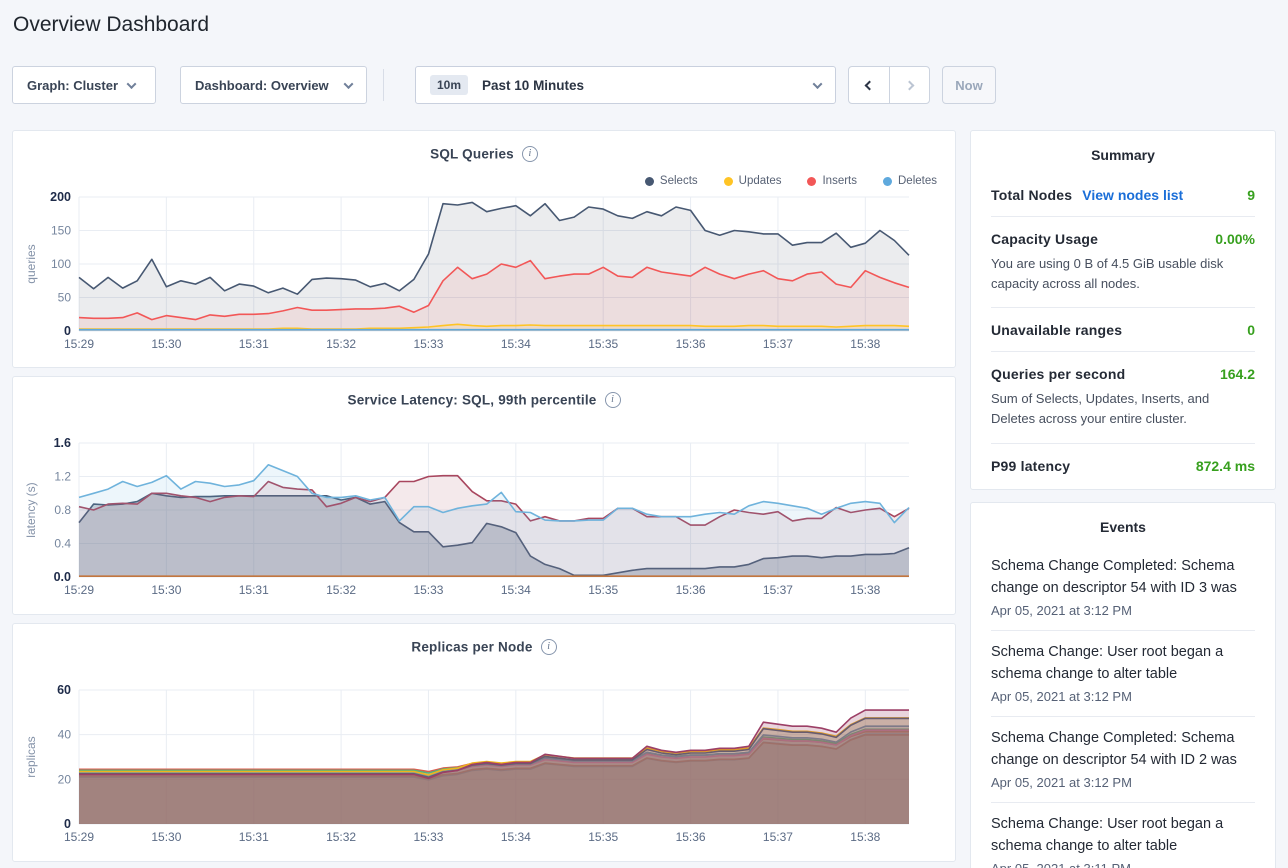 The image size is (1288, 868). I want to click on legend-dot-inserts, so click(812, 181).